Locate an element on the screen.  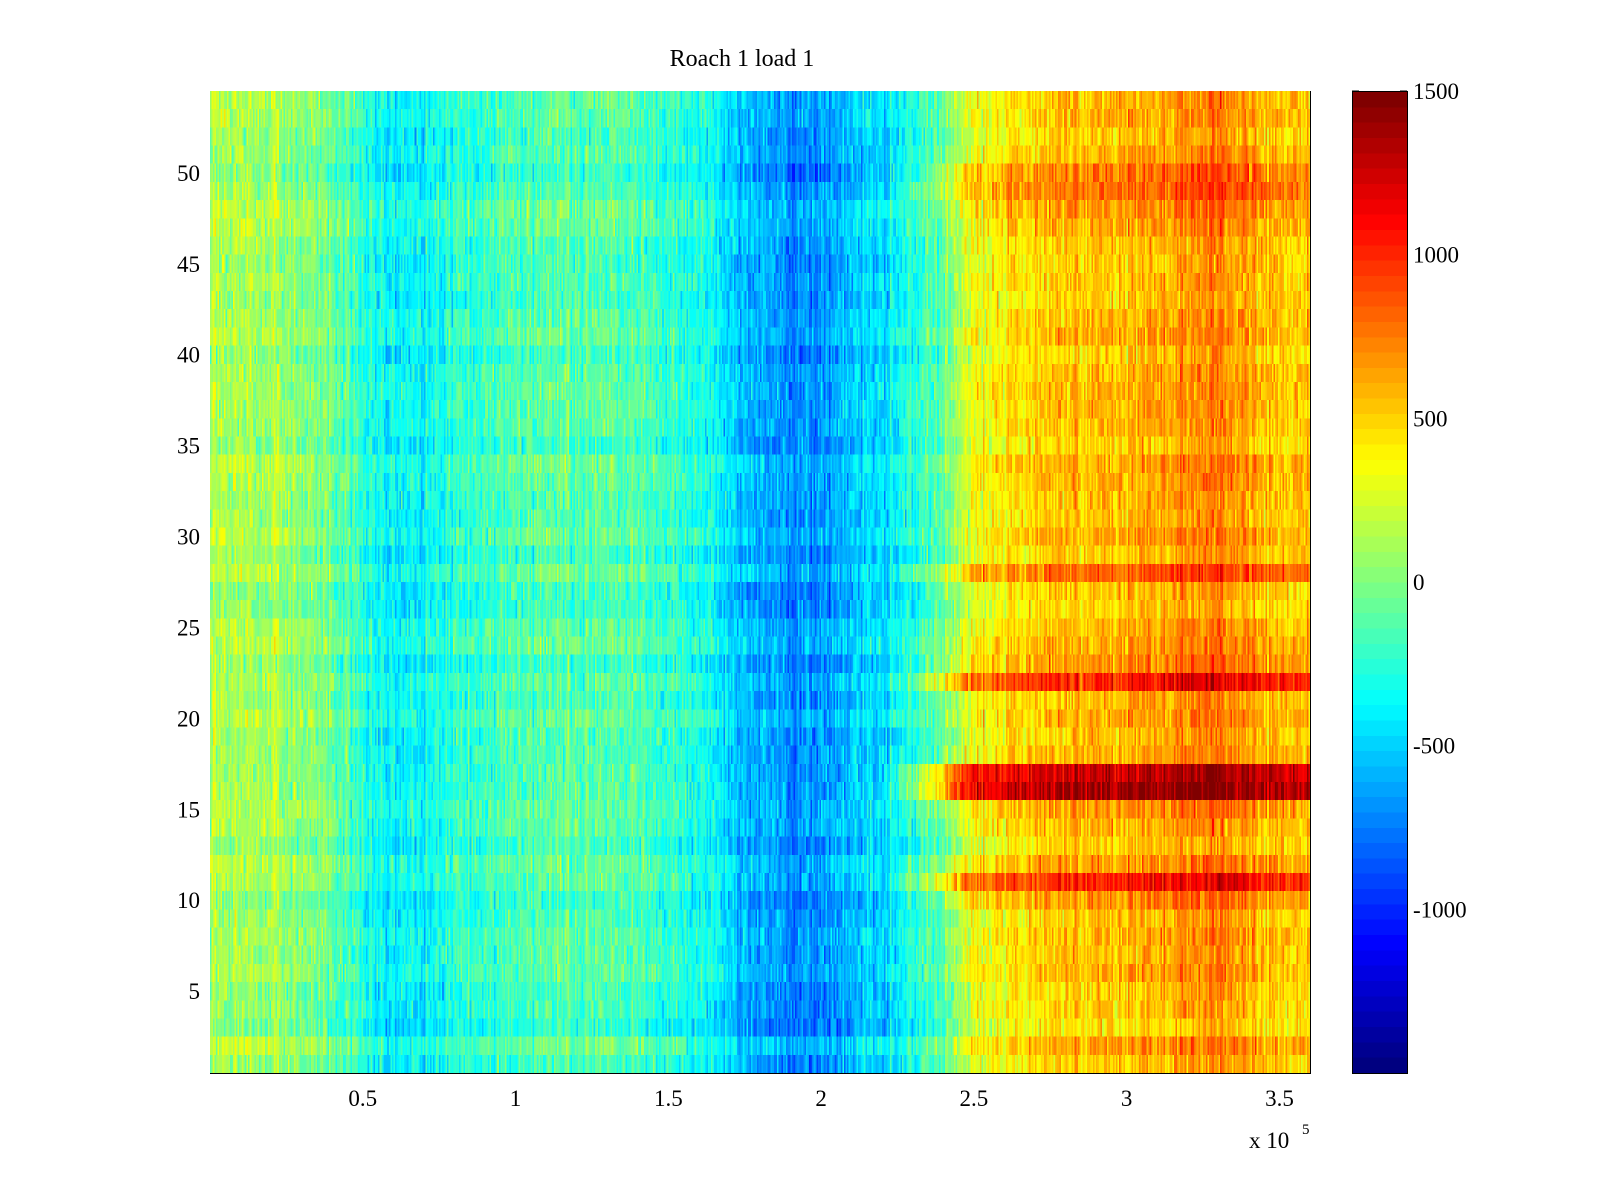
colorbar-tick-label: 1000 is located at coordinates (1436, 255).